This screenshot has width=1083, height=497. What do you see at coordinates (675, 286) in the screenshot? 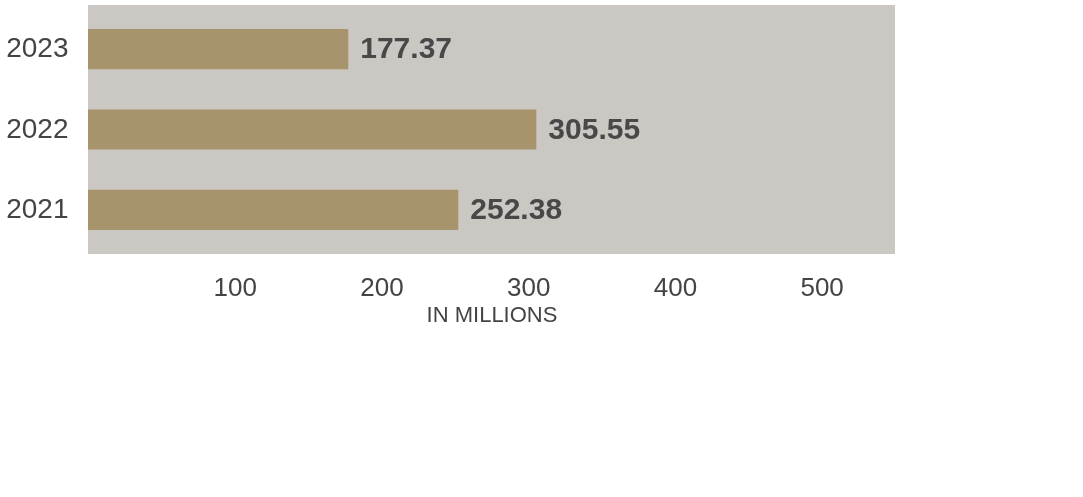
I see `x-tick-label: 400` at bounding box center [675, 286].